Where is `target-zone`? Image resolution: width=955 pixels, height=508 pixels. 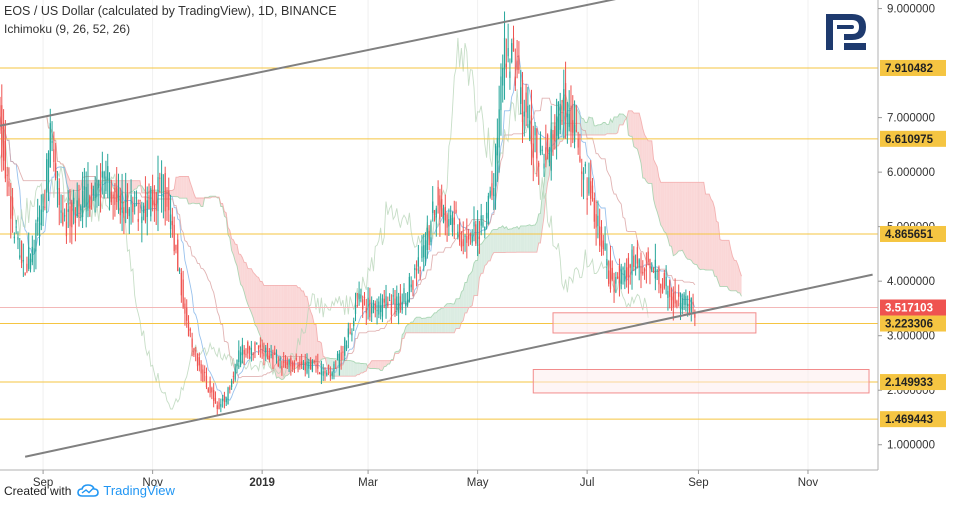 target-zone is located at coordinates (701, 381).